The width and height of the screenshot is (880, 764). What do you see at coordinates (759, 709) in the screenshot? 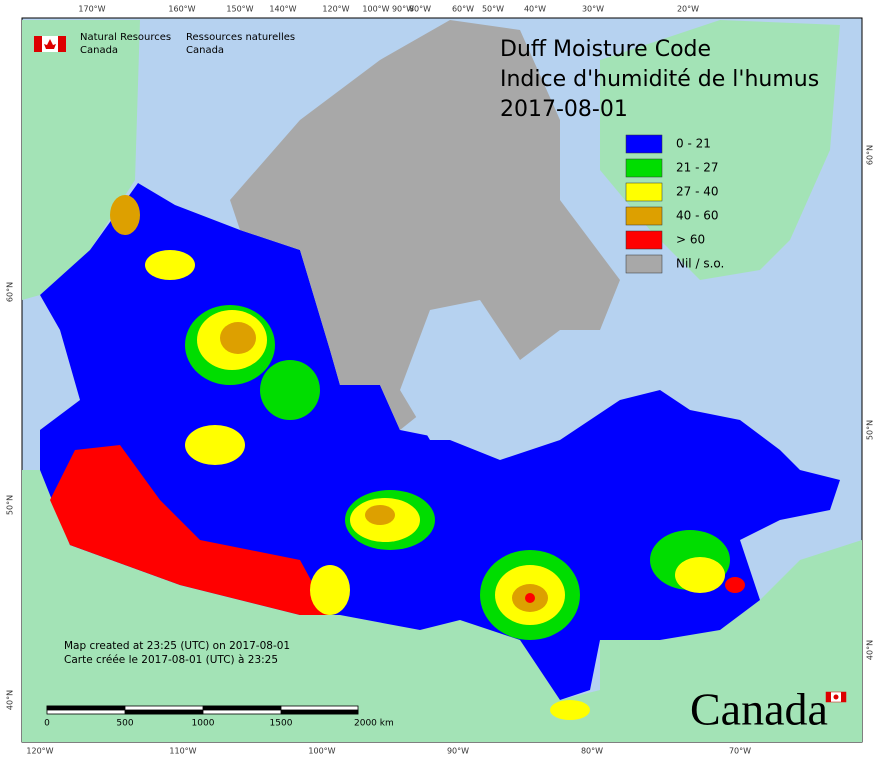
I see `wordmark-text: Canada` at bounding box center [759, 709].